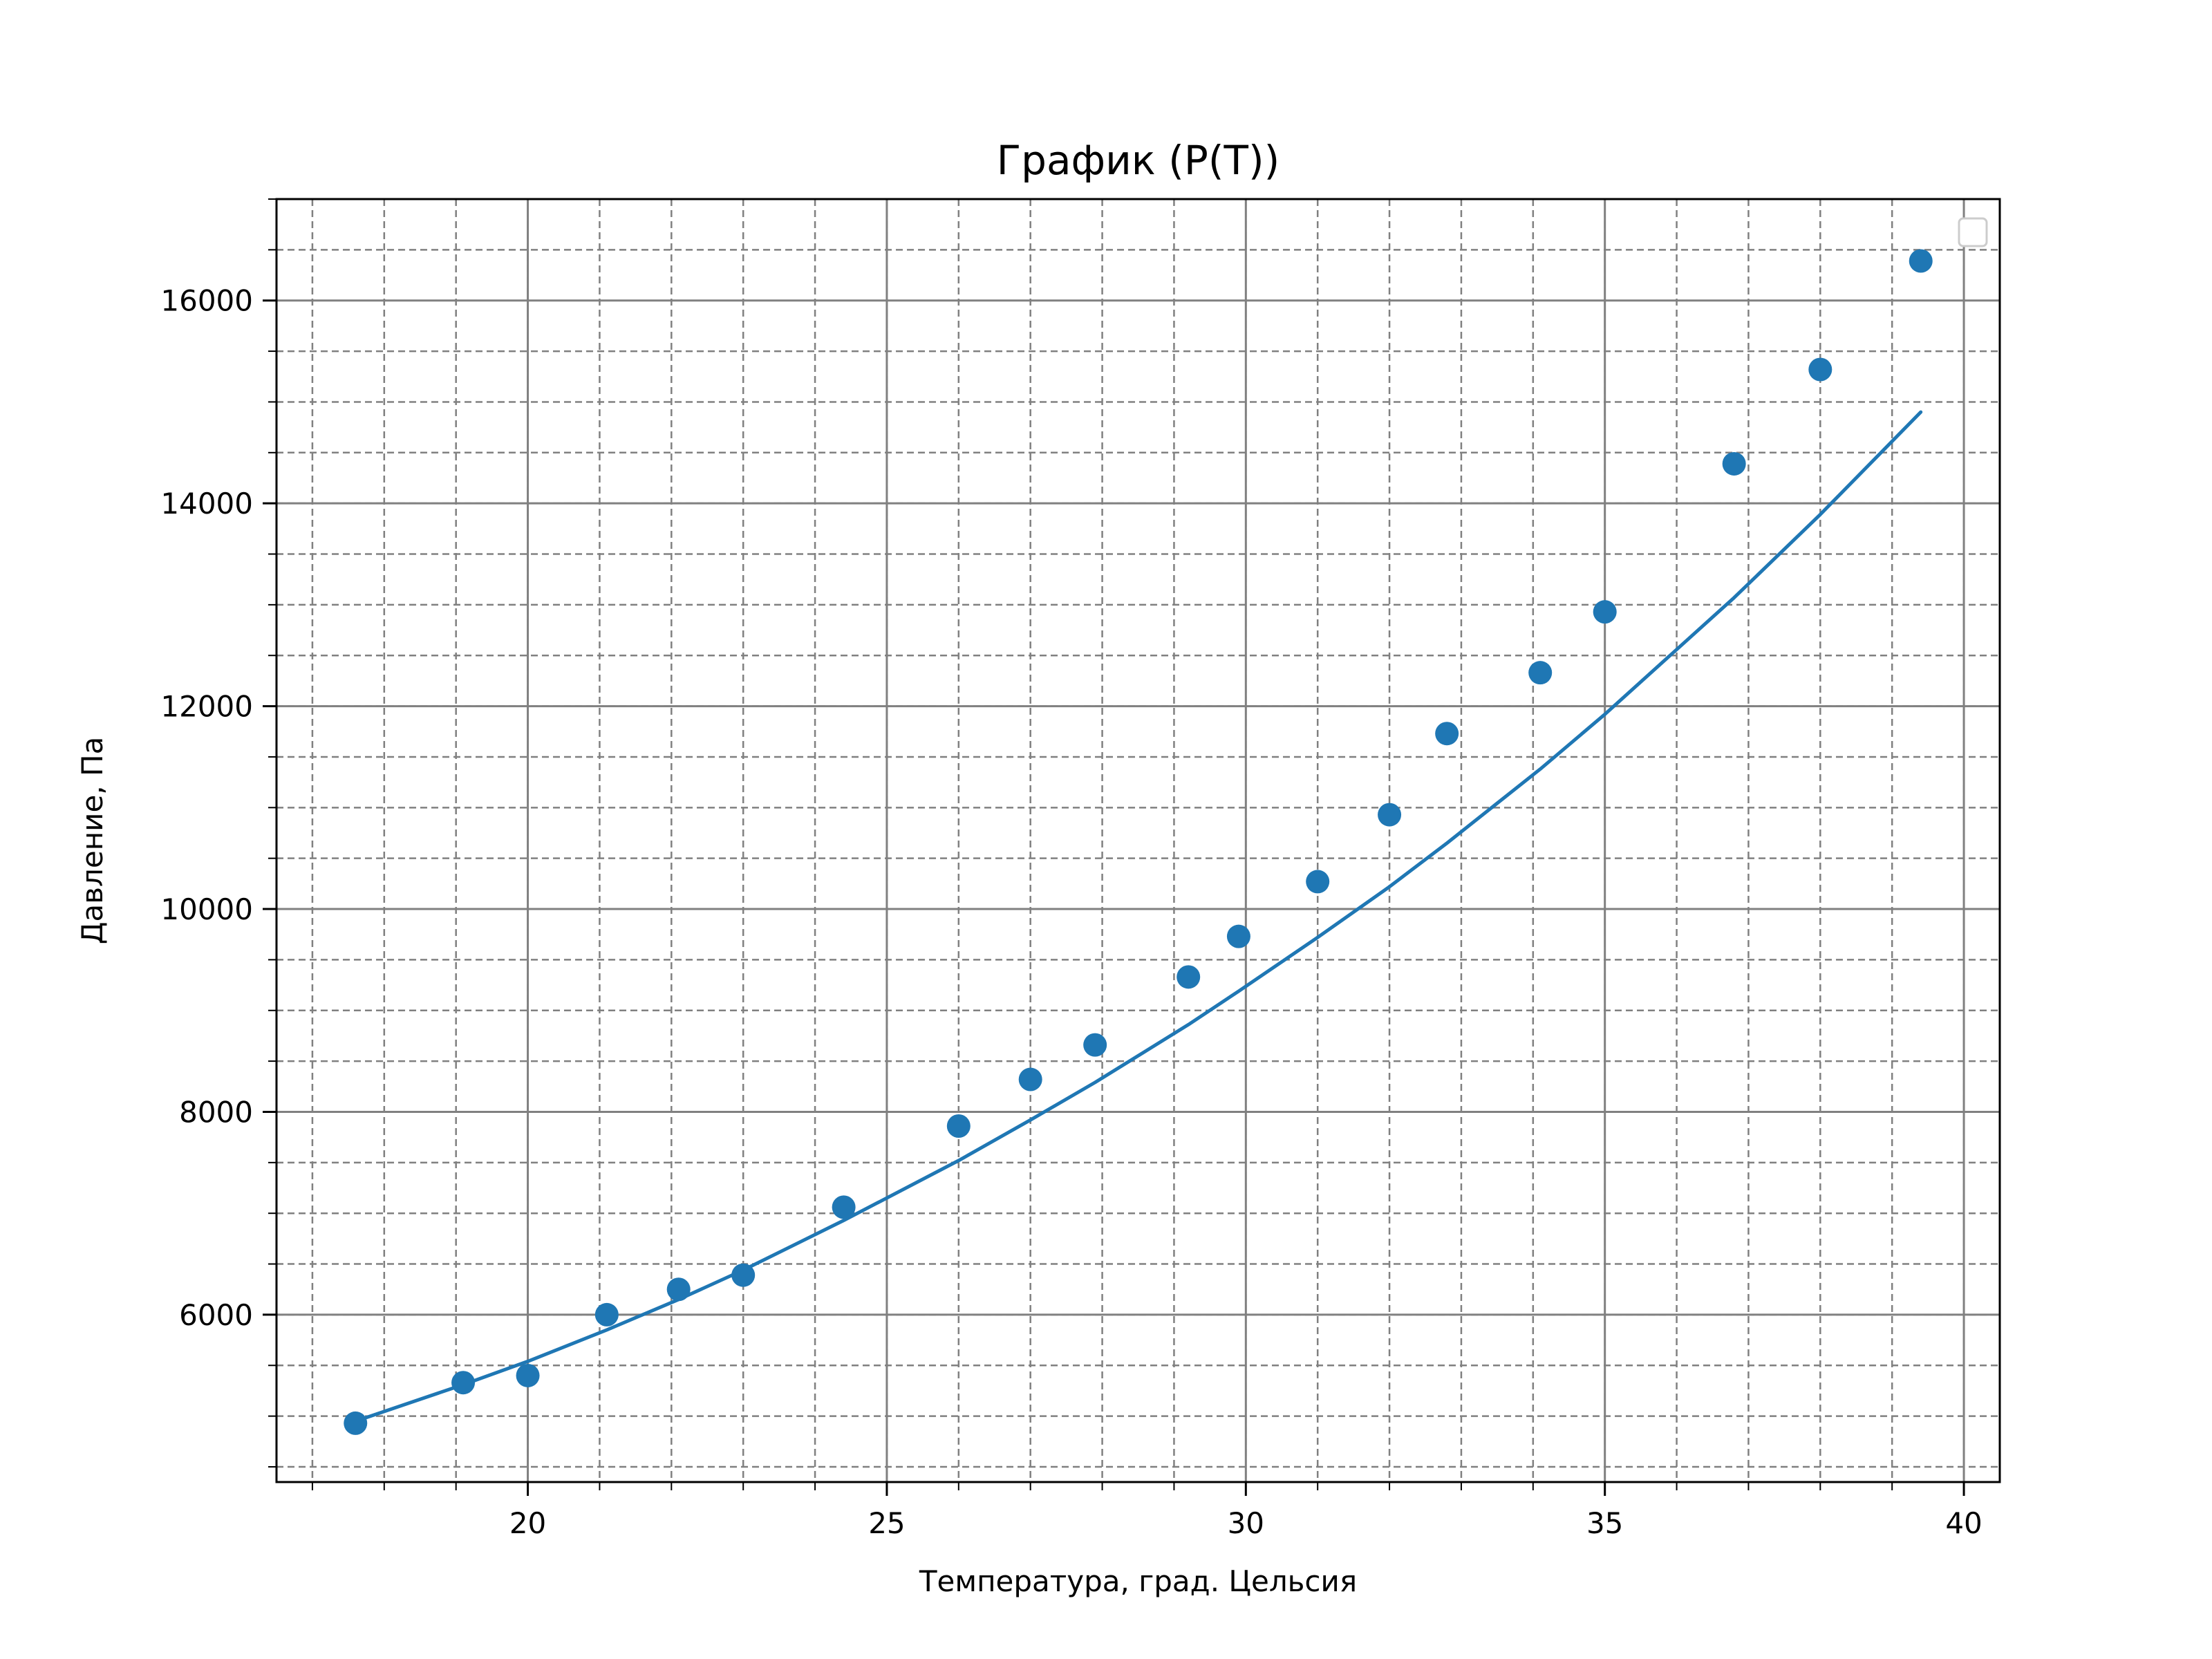 The width and height of the screenshot is (2212, 1659). I want to click on x-tick-label: 20, so click(527, 1523).